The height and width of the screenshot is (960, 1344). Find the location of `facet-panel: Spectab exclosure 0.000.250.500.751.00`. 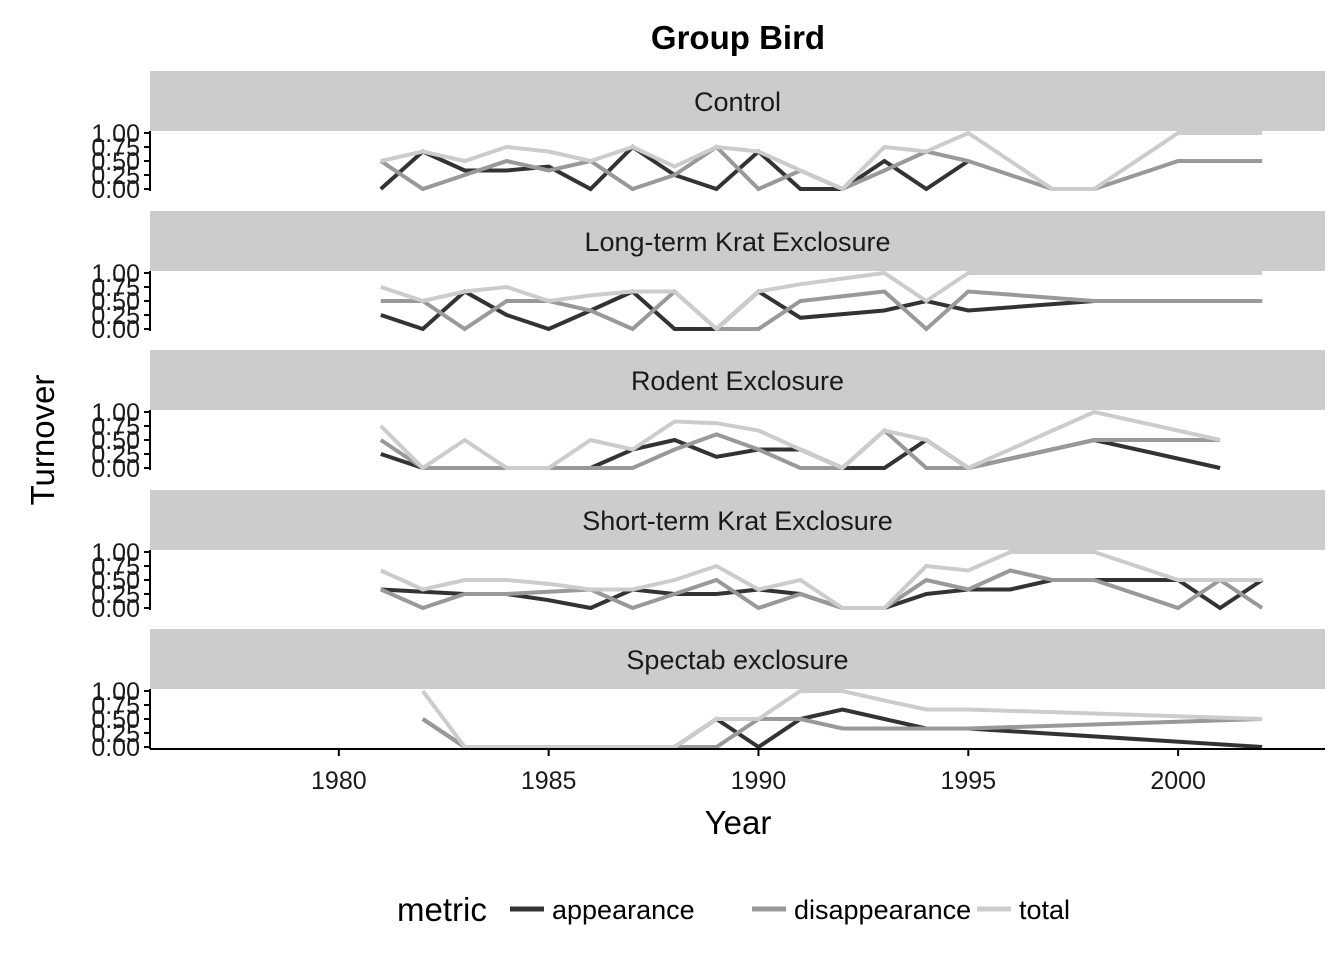

facet-panel: Spectab exclosure 0.000.250.500.751.00 is located at coordinates (708, 695).